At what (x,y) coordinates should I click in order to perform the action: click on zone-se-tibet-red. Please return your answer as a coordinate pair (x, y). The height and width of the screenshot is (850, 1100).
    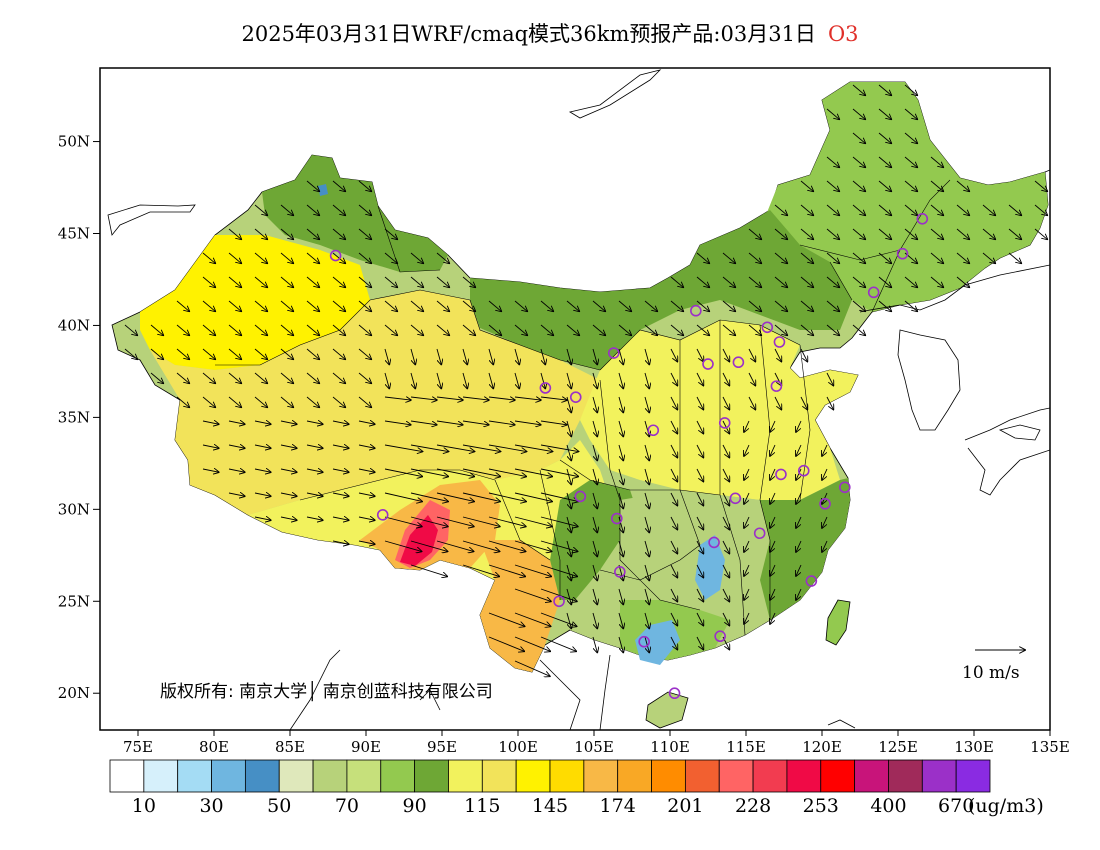
    Looking at the image, I should click on (419, 540).